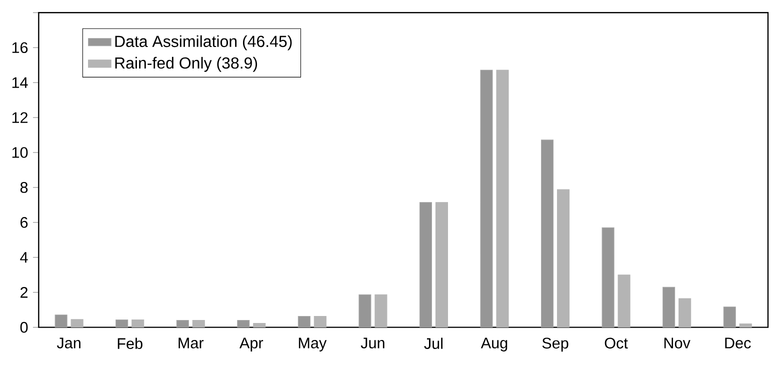  Describe the element at coordinates (20, 82) in the screenshot. I see `y-tick-label: 14` at that location.